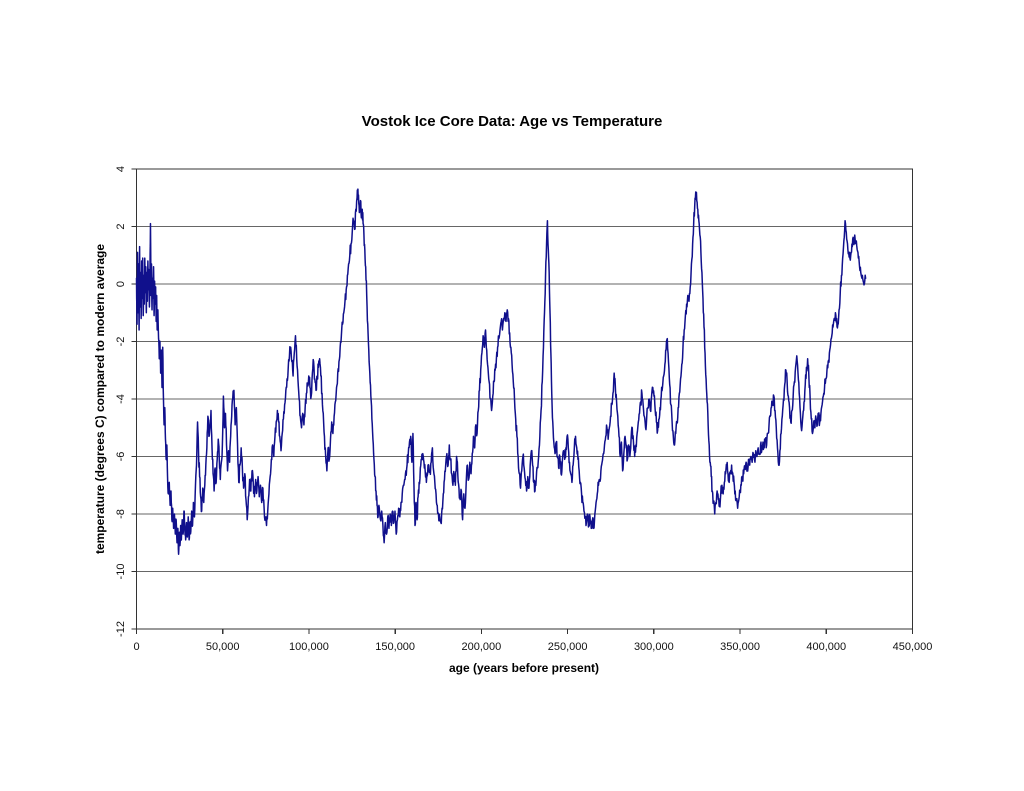 The width and height of the screenshot is (1024, 791). Describe the element at coordinates (121, 399) in the screenshot. I see `y-tick-label: -4` at that location.